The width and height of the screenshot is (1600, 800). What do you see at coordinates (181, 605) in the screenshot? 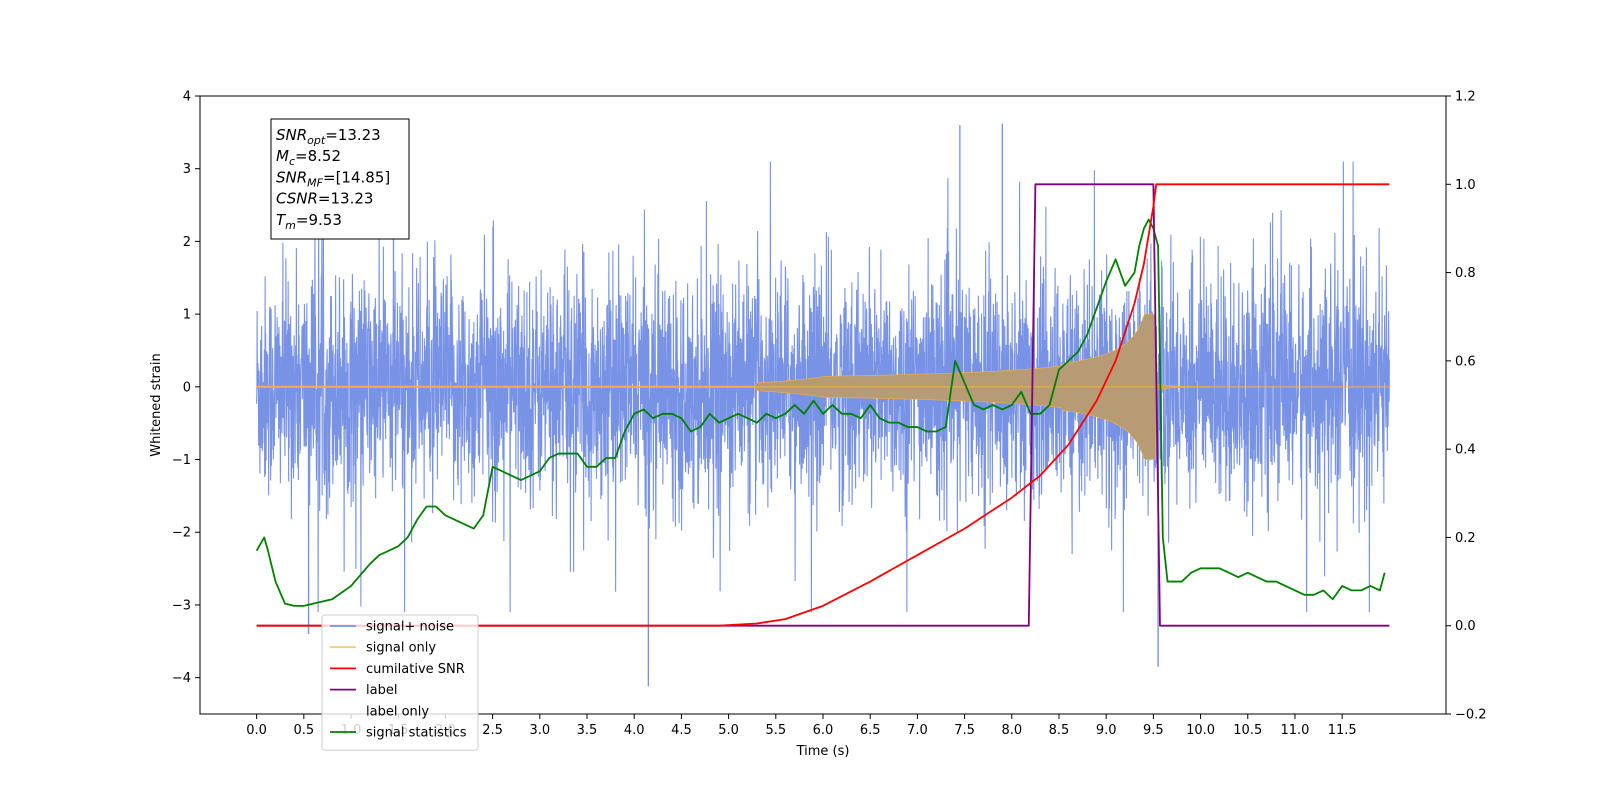
I see `y-left-tick-label: −3` at bounding box center [181, 605].